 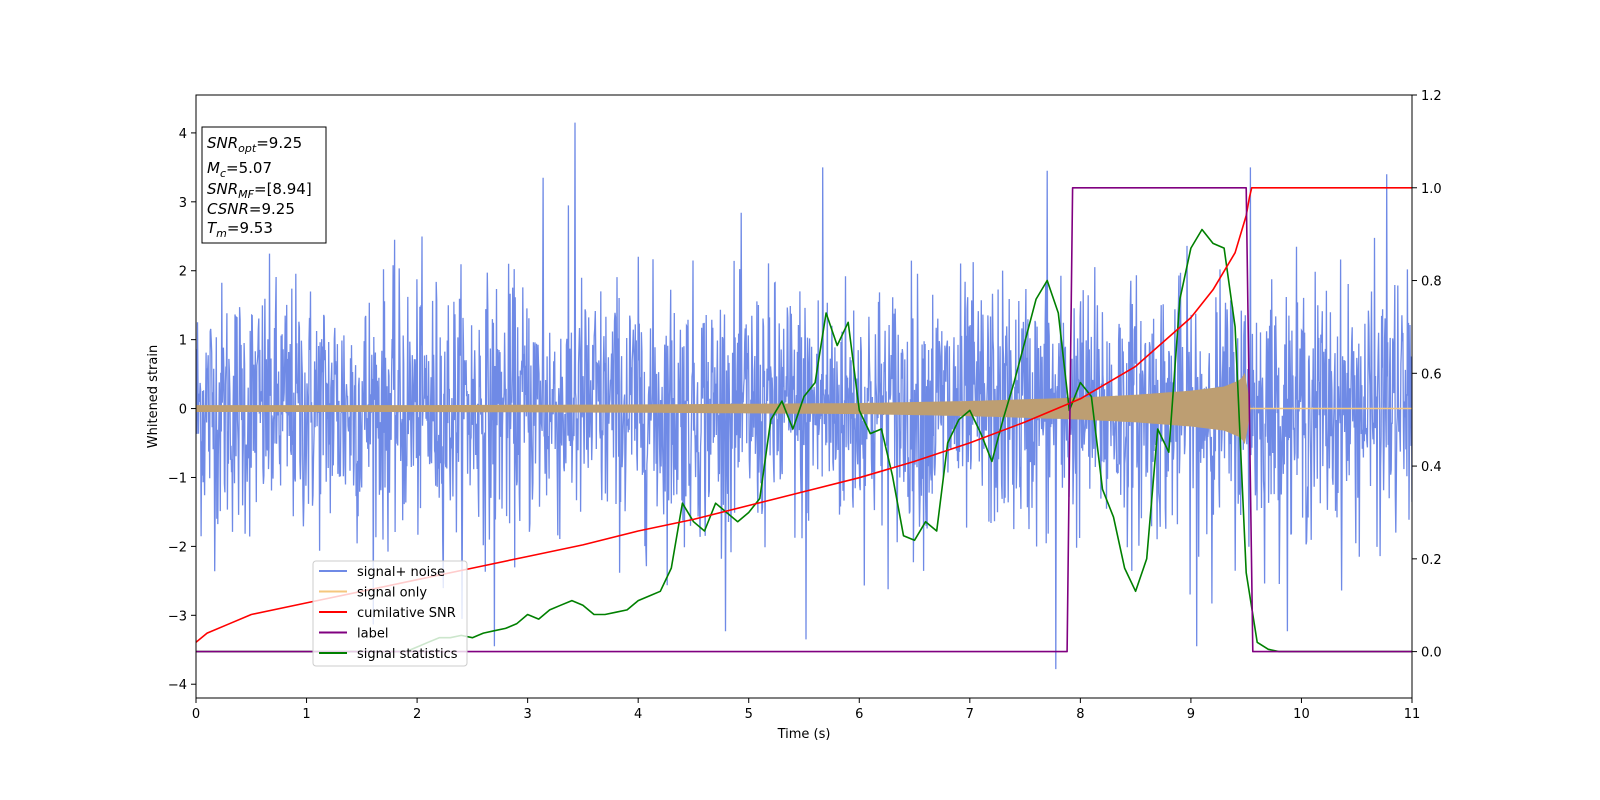 I want to click on legend-label: label, so click(x=372, y=634).